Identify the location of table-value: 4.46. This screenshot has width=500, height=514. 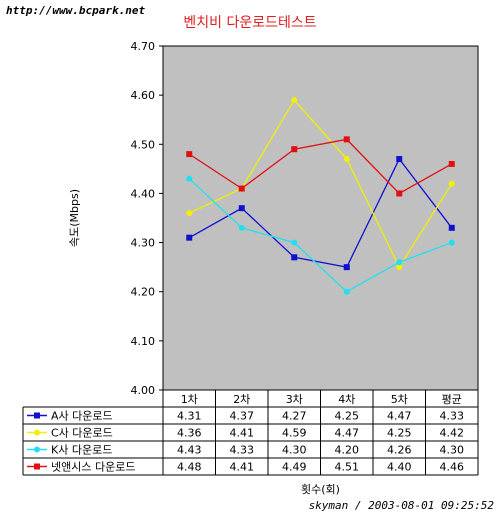
(452, 467).